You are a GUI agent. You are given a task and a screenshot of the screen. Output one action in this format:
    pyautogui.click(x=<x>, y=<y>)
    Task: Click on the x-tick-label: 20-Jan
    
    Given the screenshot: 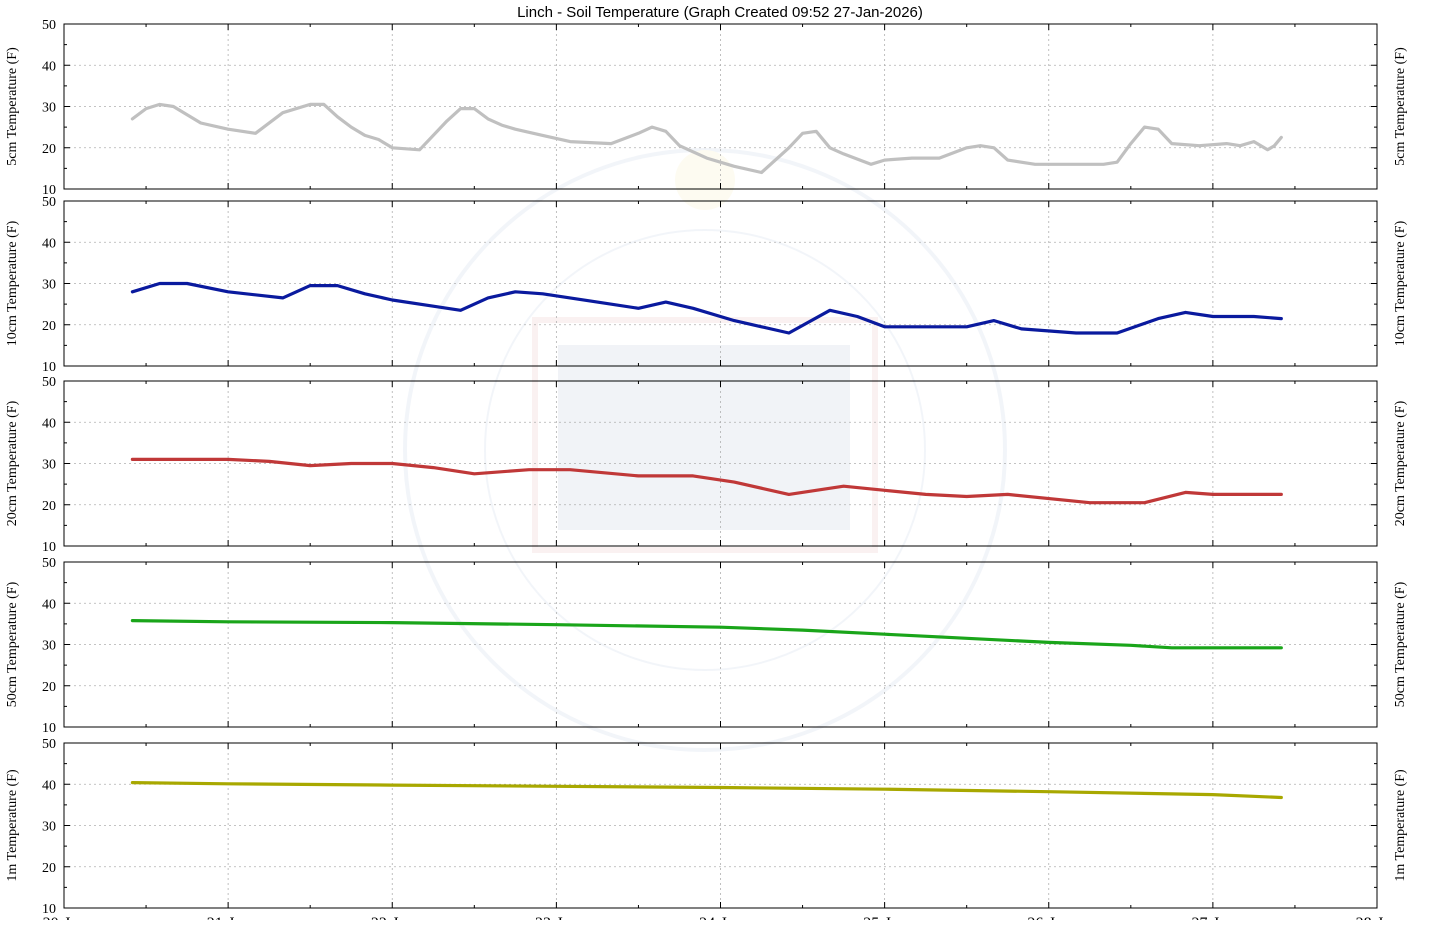 What is the action you would take?
    pyautogui.click(x=64, y=917)
    